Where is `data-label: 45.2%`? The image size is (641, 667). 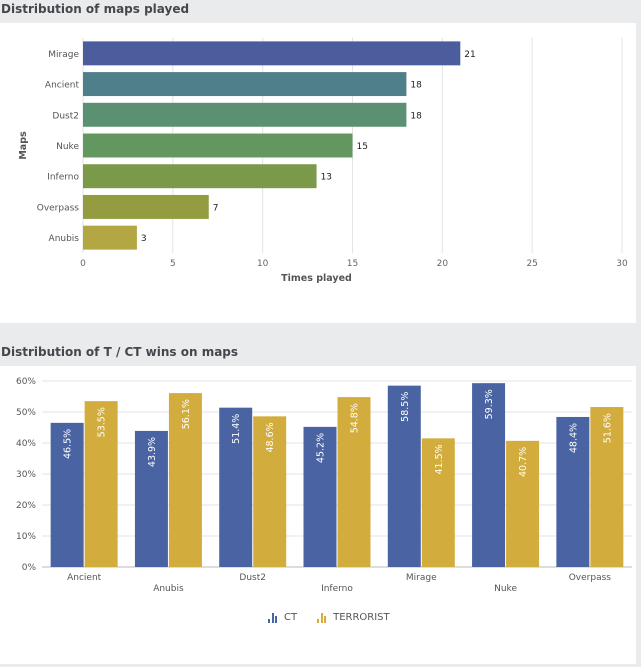 data-label: 45.2% is located at coordinates (321, 448).